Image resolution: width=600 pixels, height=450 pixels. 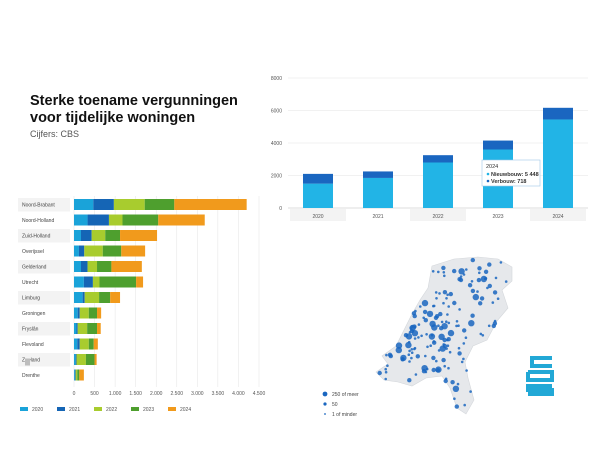 I want to click on x-tick-label: 4.000, so click(x=238, y=394).